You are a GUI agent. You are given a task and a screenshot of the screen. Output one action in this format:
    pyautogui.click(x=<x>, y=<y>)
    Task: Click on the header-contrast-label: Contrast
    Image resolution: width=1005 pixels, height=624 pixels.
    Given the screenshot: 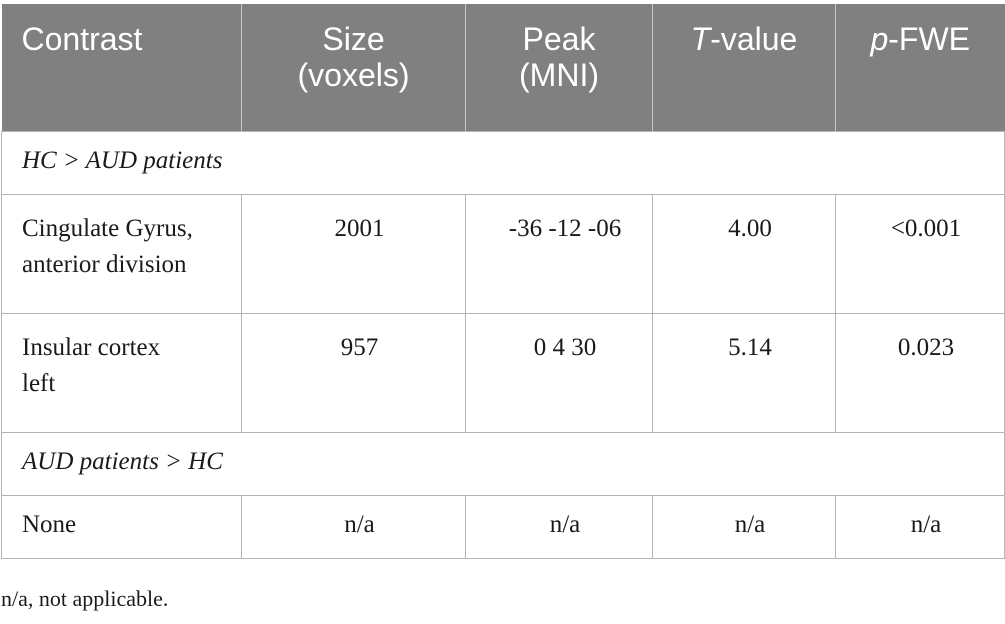 What is the action you would take?
    pyautogui.click(x=82, y=39)
    